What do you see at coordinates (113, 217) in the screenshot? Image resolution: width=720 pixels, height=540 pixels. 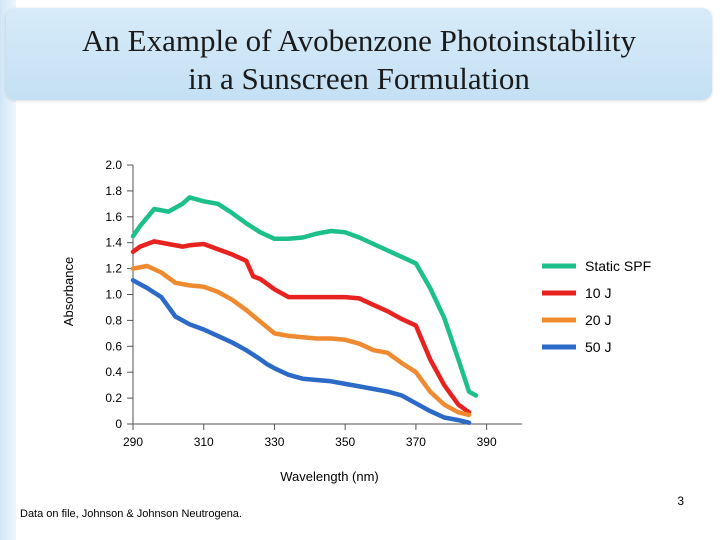 I see `y-tick-label: 1.6` at bounding box center [113, 217].